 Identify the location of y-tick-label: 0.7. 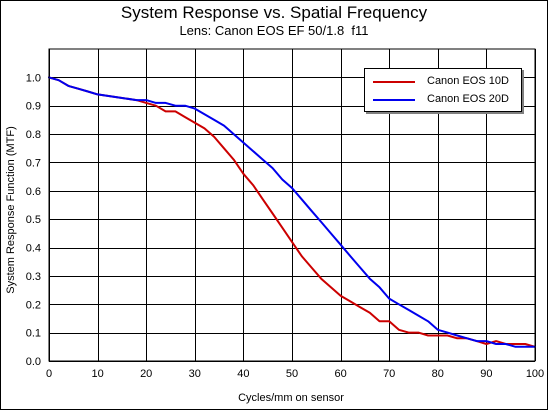
(33, 163).